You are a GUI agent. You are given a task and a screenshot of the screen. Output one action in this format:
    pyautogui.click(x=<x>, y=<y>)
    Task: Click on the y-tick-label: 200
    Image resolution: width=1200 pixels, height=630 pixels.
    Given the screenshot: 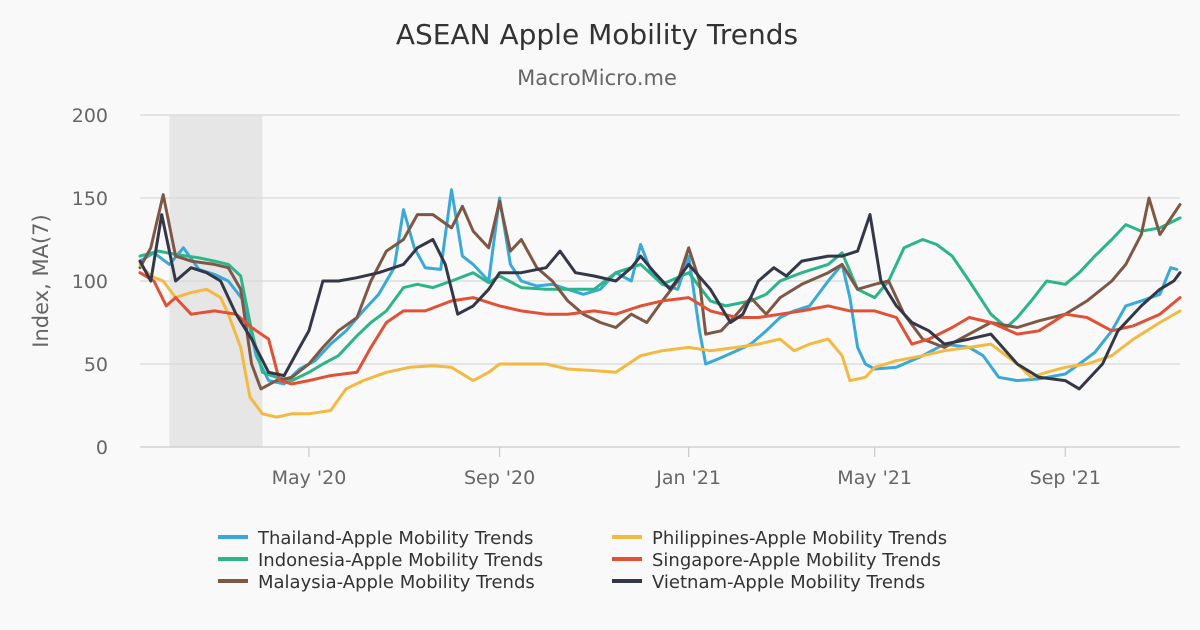 What is the action you would take?
    pyautogui.click(x=90, y=116)
    